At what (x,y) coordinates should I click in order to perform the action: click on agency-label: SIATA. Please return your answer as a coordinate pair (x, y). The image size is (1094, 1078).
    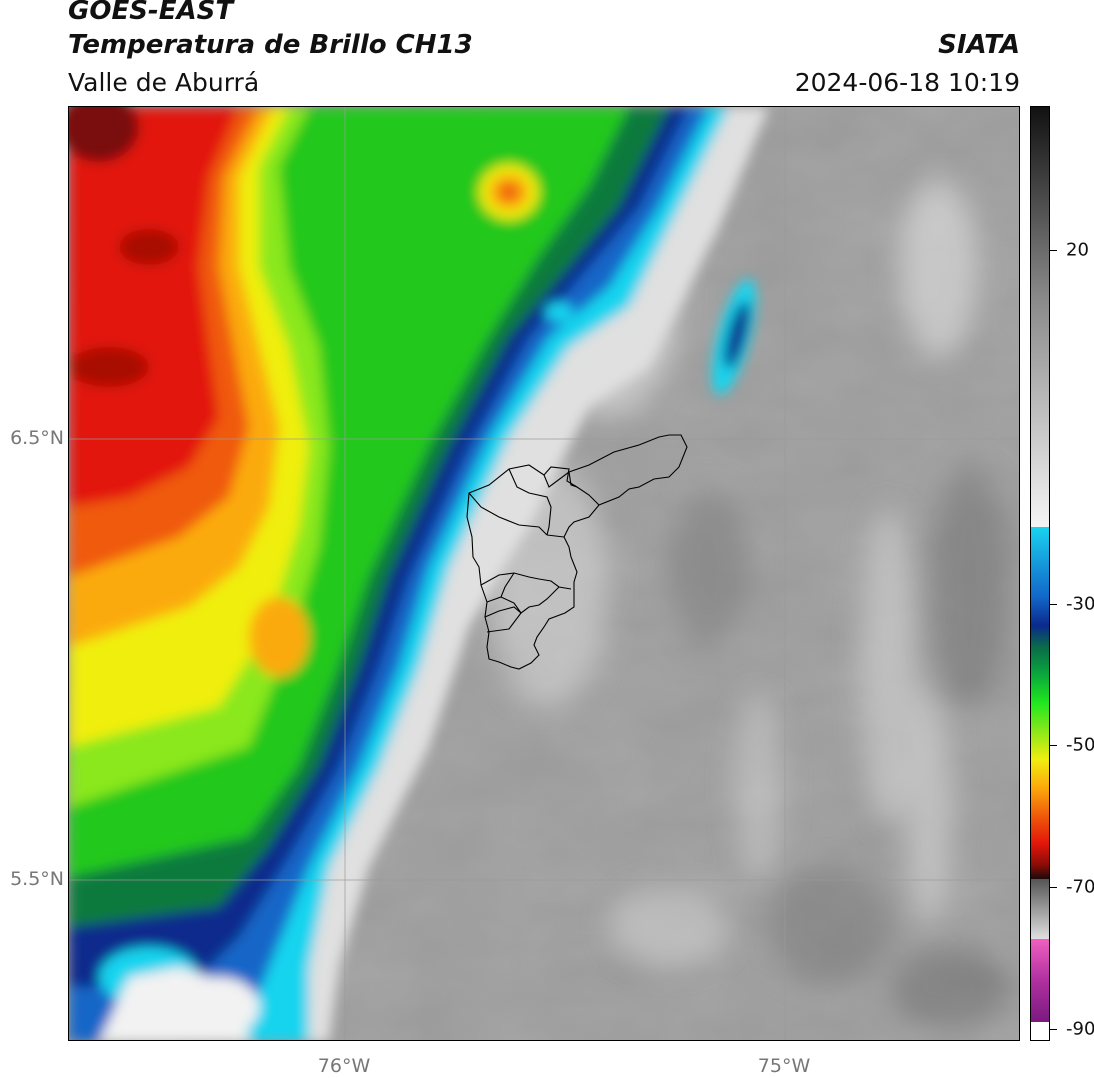
    Looking at the image, I should click on (979, 45).